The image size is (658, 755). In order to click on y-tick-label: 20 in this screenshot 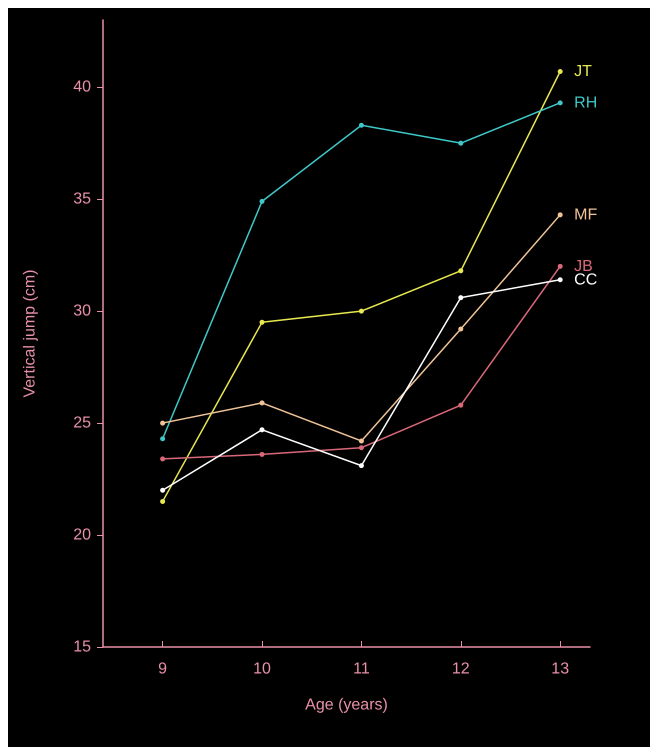, I will do `click(82, 535)`.